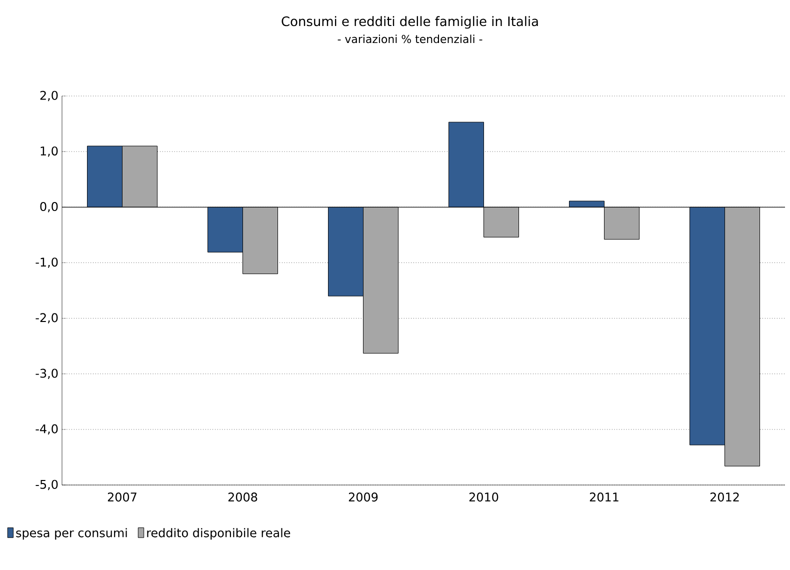 The height and width of the screenshot is (570, 790). What do you see at coordinates (604, 497) in the screenshot?
I see `x-tick-label: 2011` at bounding box center [604, 497].